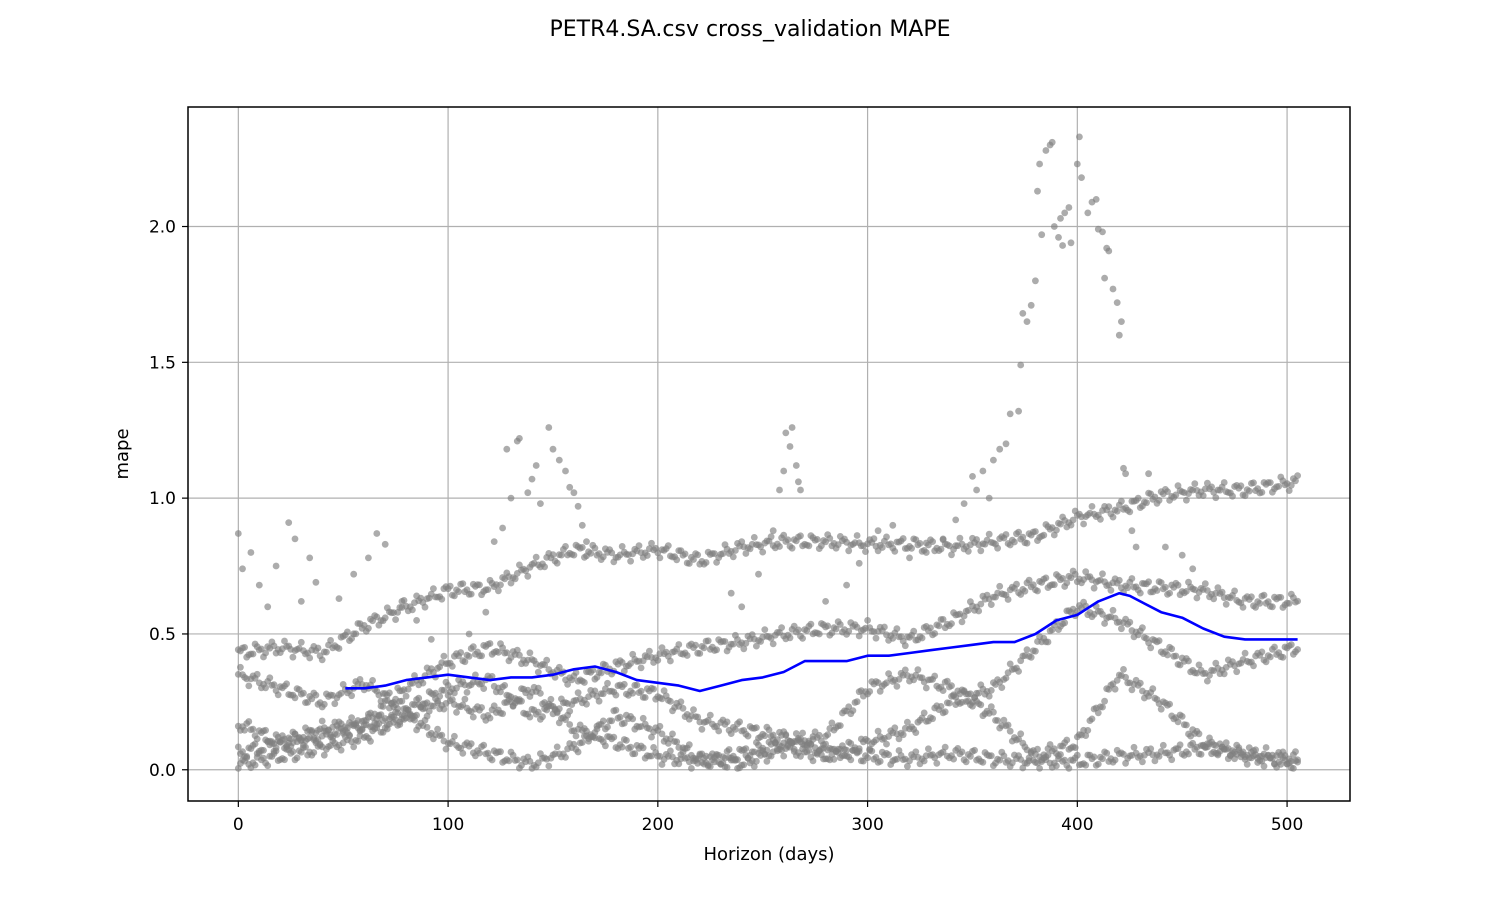  What do you see at coordinates (162, 363) in the screenshot?
I see `y-tick-label: 1.5` at bounding box center [162, 363].